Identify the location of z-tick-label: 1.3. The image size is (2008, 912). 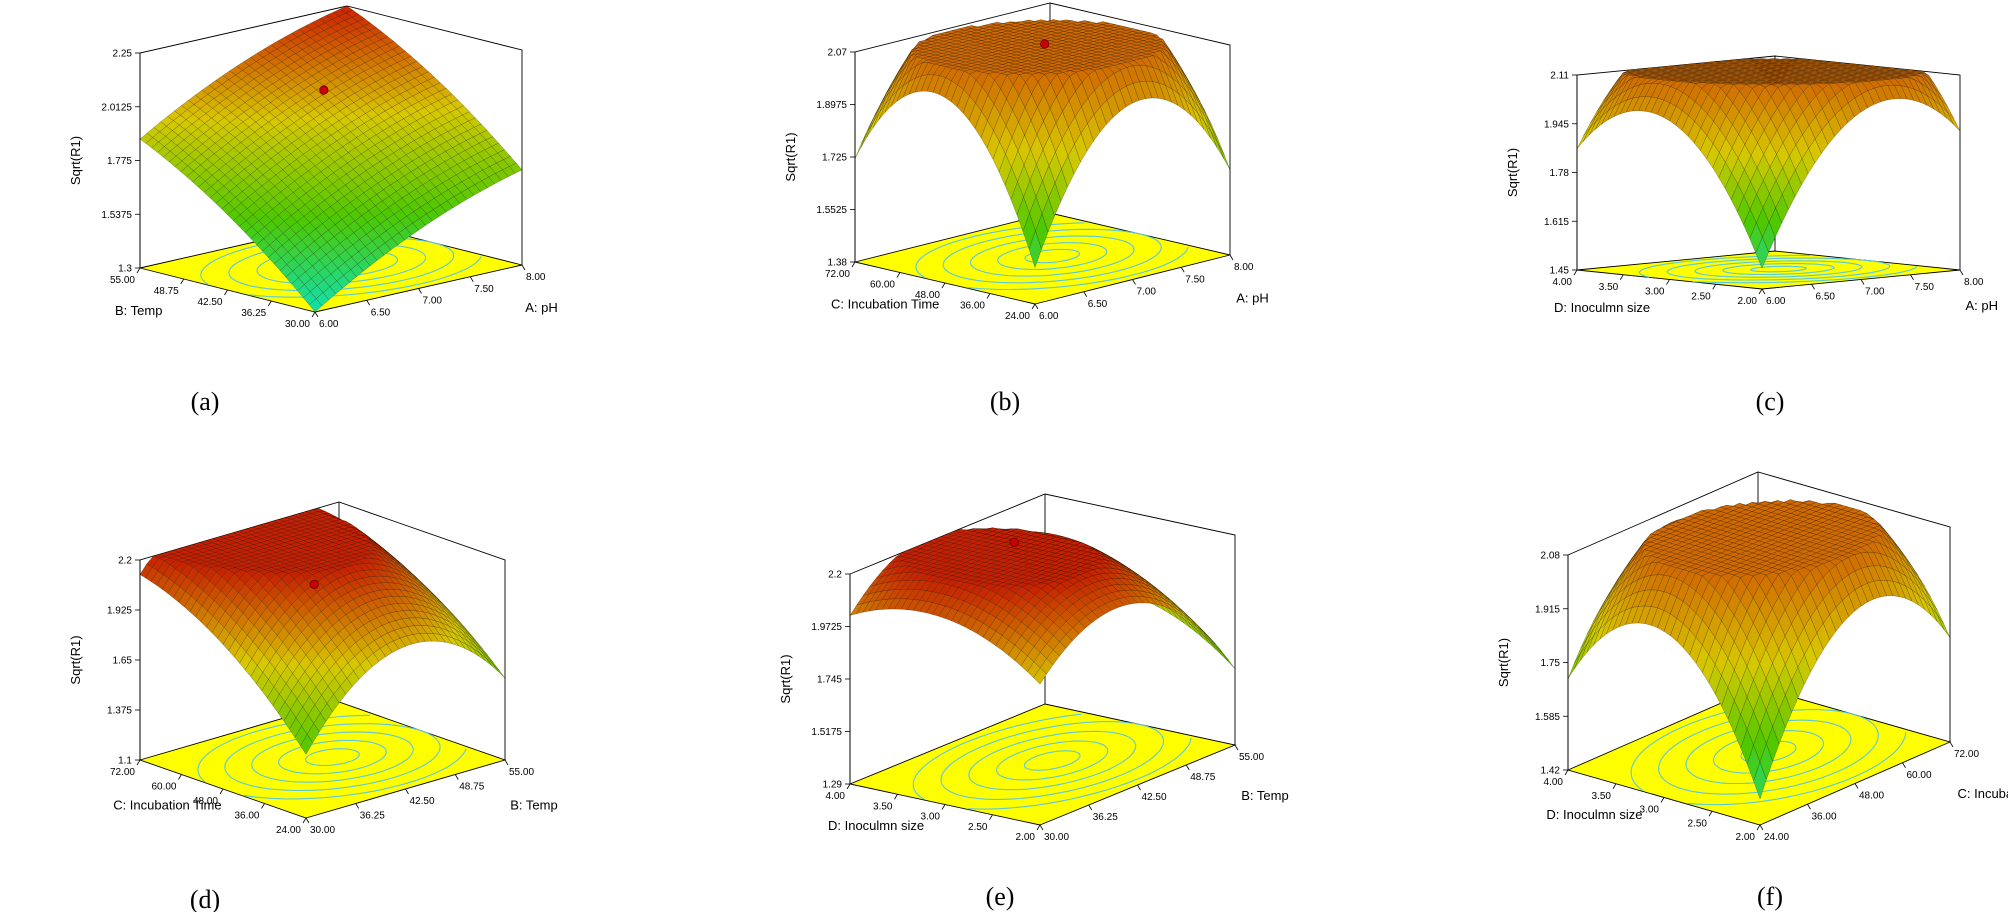
(125, 269).